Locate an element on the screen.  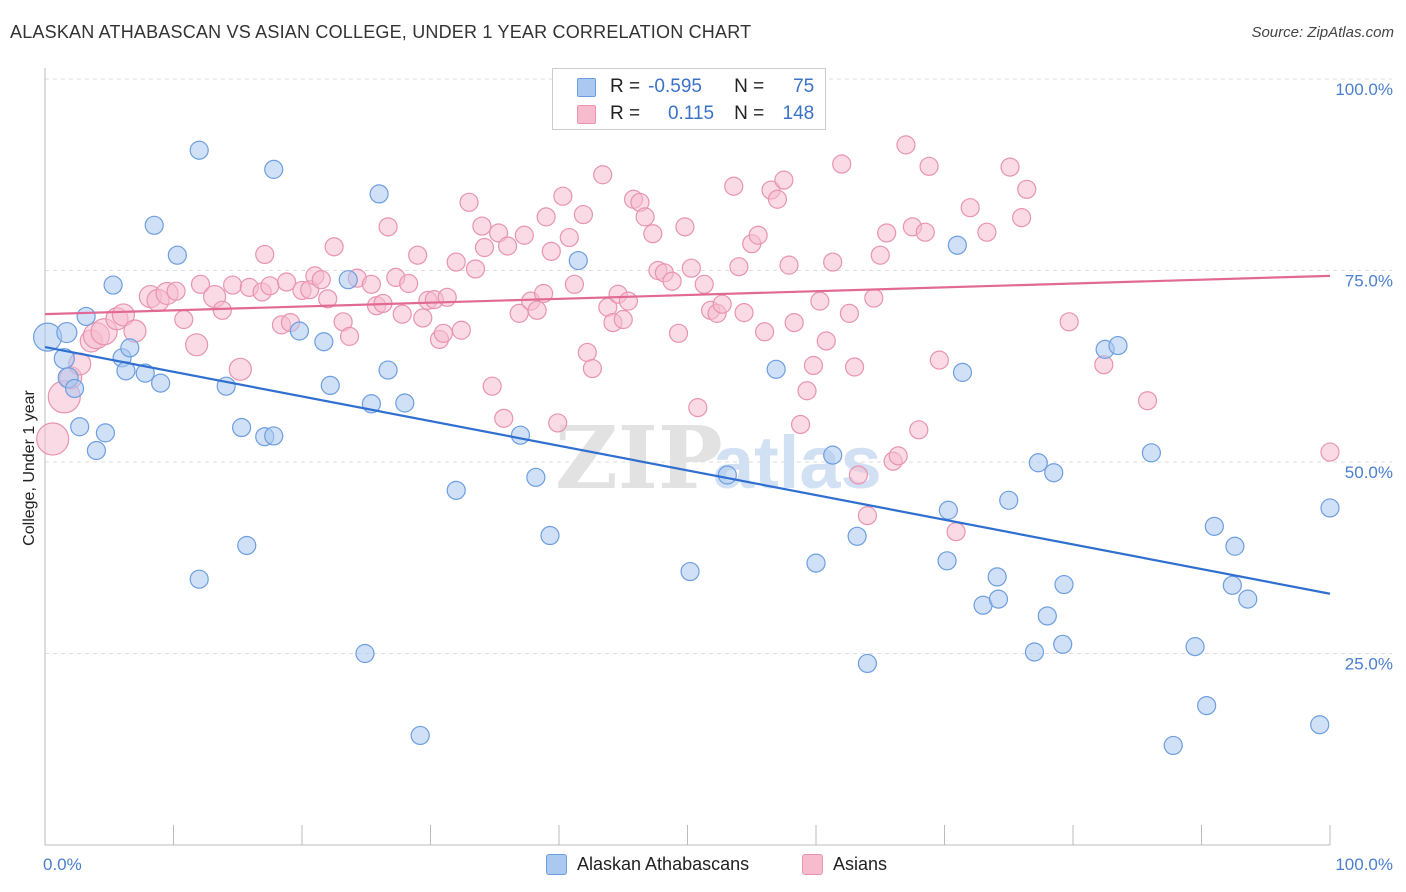
bottom-legend-asians: Asians is located at coordinates (844, 864).